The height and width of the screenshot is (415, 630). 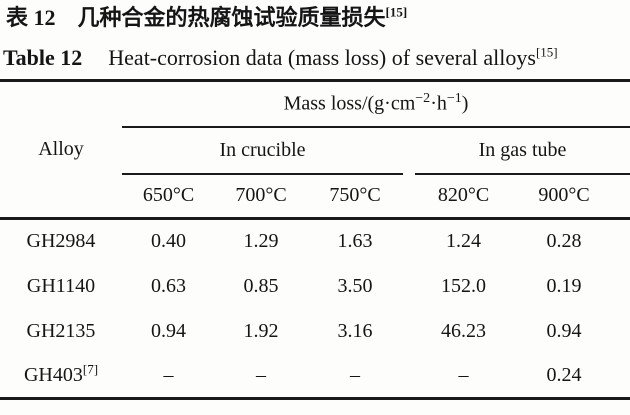 What do you see at coordinates (564, 285) in the screenshot?
I see `value-cell: 0.19` at bounding box center [564, 285].